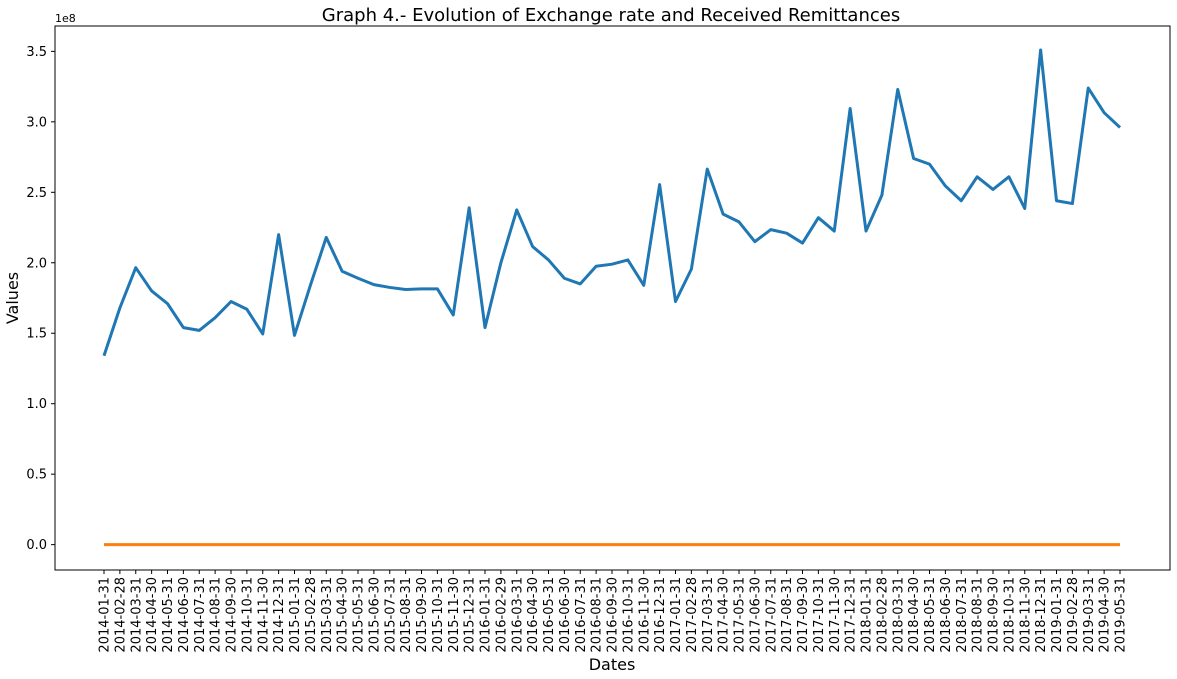 This screenshot has width=1177, height=679. I want to click on x-tick-label: 2017-07-31, so click(771, 615).